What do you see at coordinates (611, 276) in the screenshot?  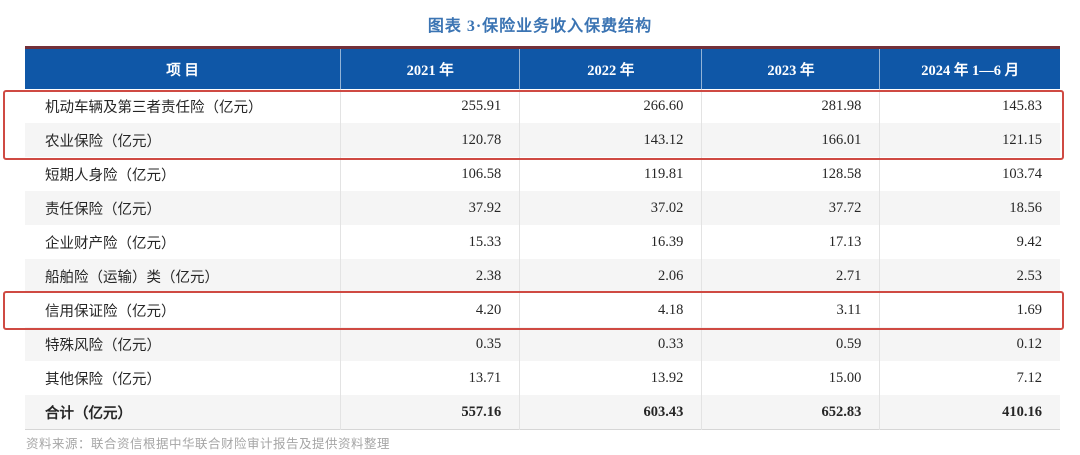 I see `cell-value: 2.06` at bounding box center [611, 276].